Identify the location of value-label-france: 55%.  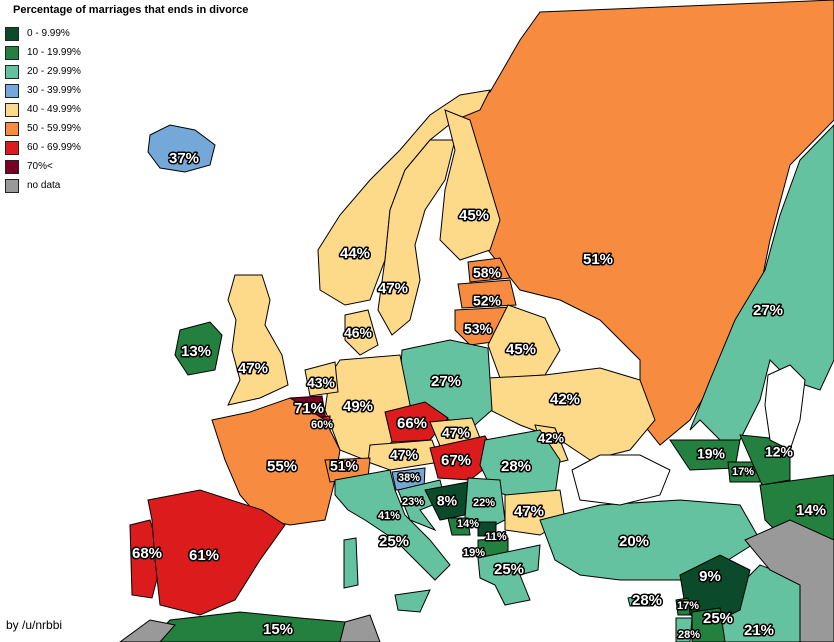
(282, 466).